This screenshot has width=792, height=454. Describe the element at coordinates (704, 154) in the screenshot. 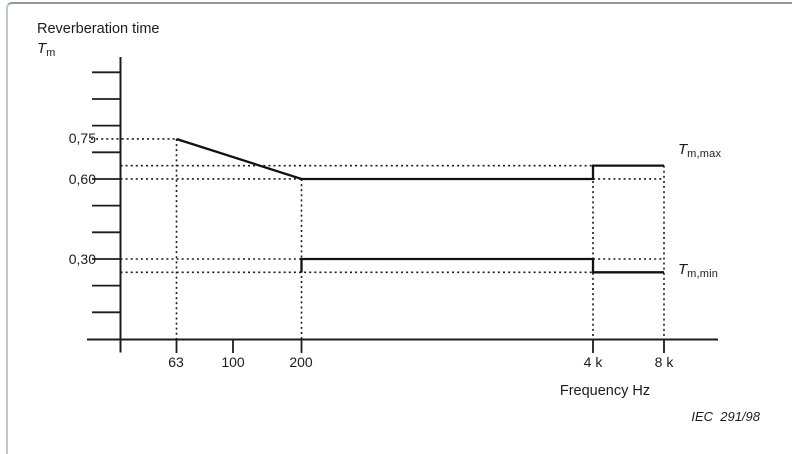

I see `tmax-sub: m,max` at that location.